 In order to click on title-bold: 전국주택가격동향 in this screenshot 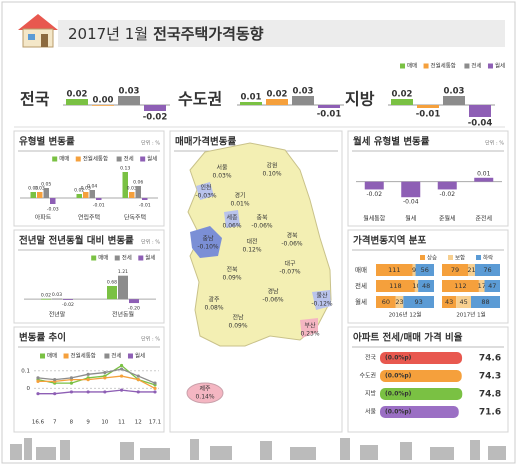, I will do `click(208, 34)`.